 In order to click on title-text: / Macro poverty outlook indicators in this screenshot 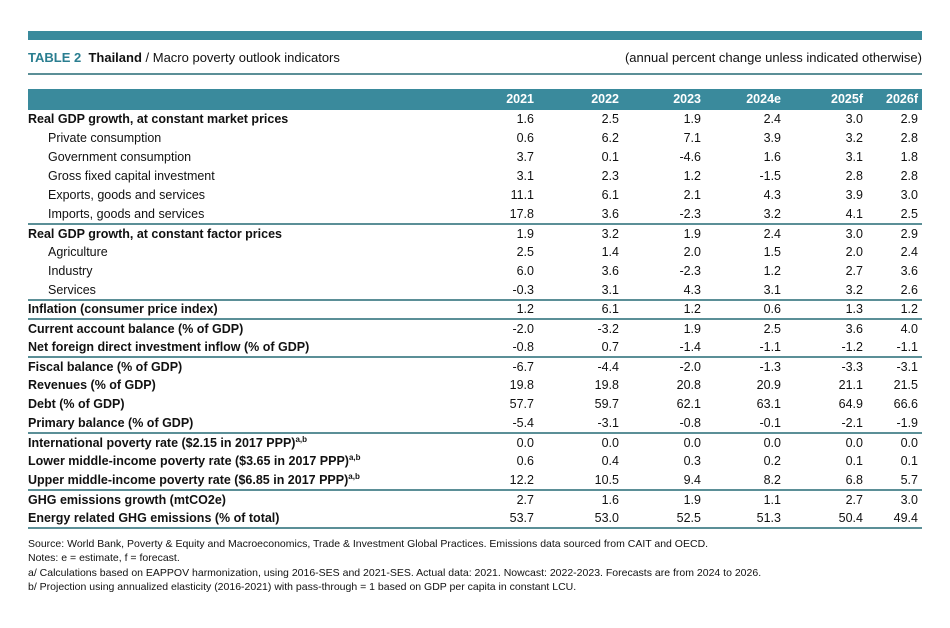, I will do `click(240, 57)`.